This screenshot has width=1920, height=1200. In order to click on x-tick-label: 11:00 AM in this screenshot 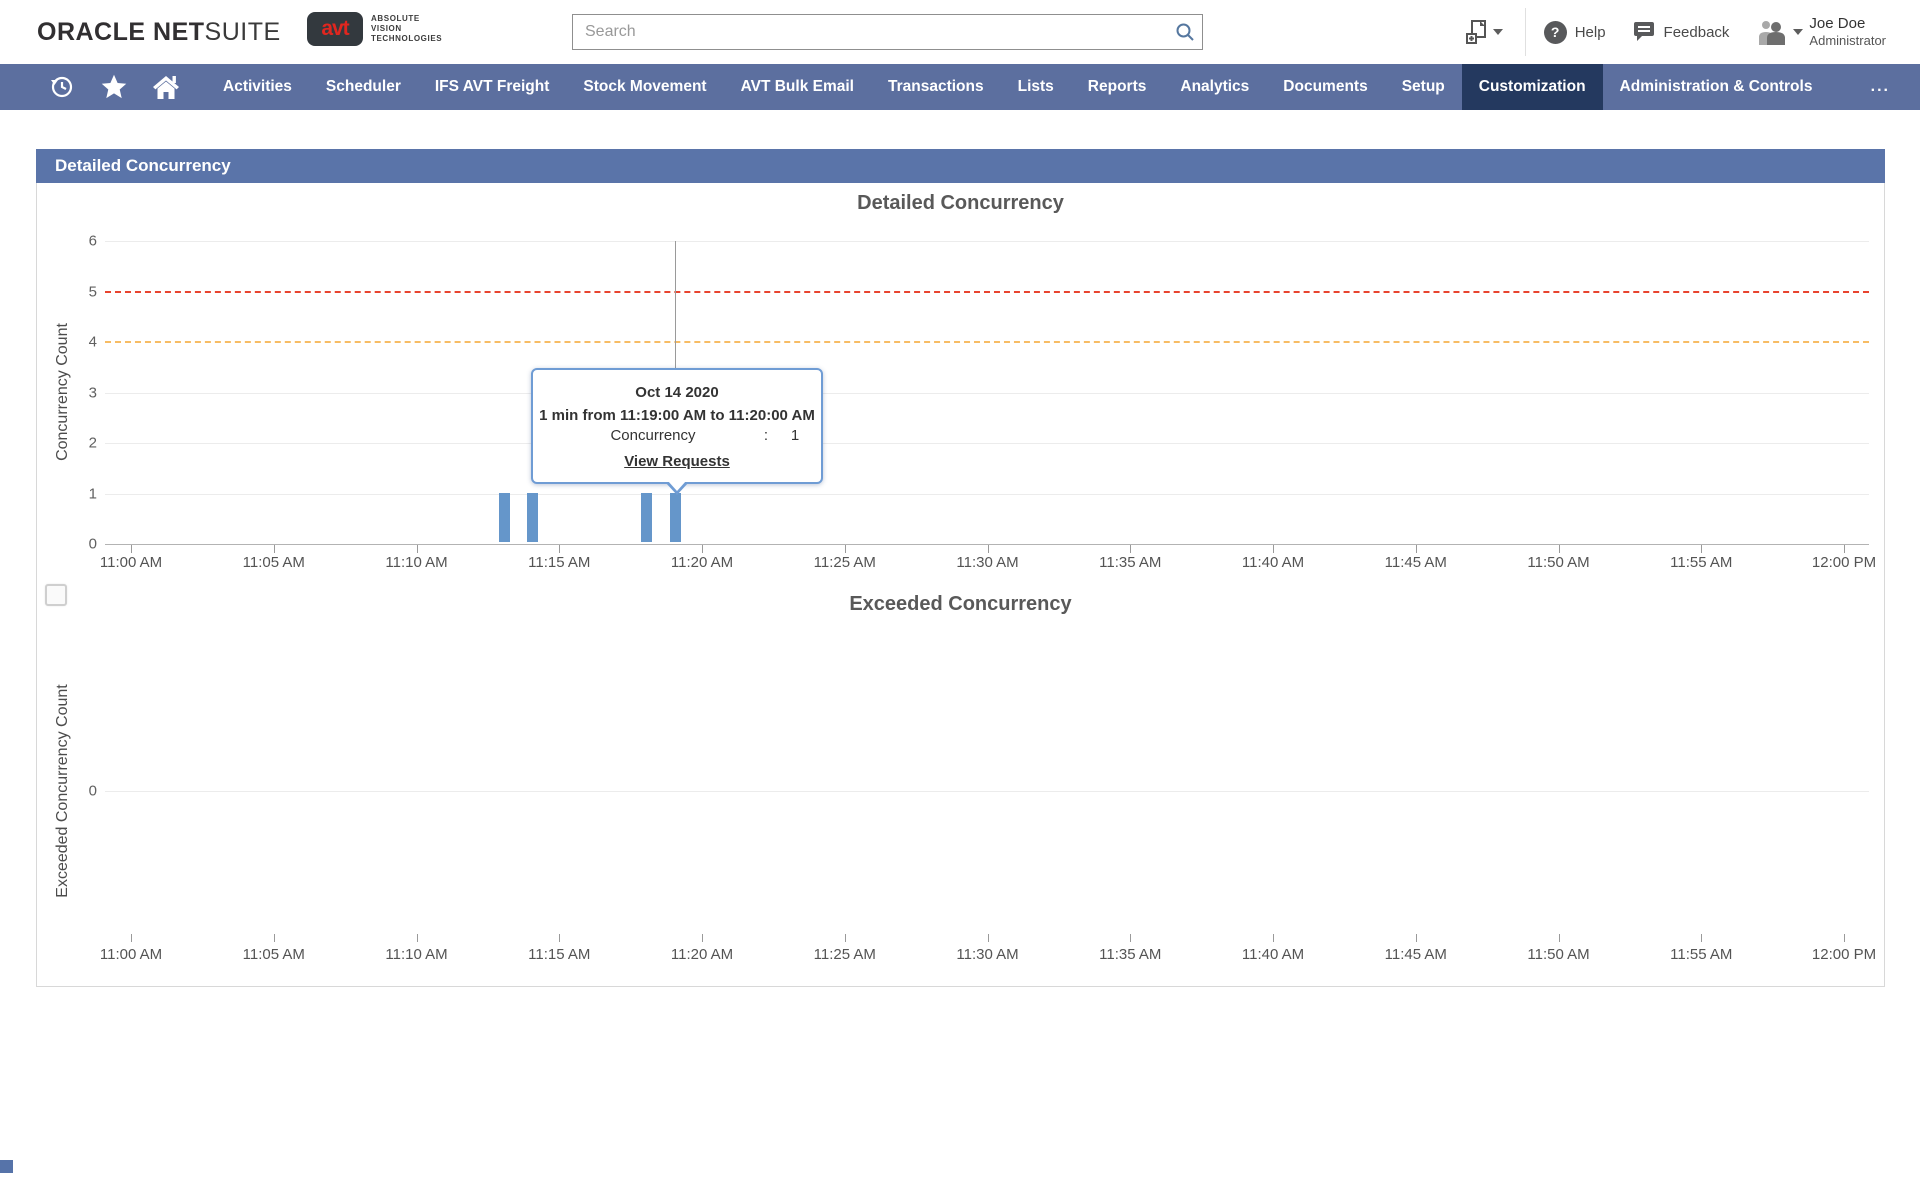, I will do `click(131, 562)`.